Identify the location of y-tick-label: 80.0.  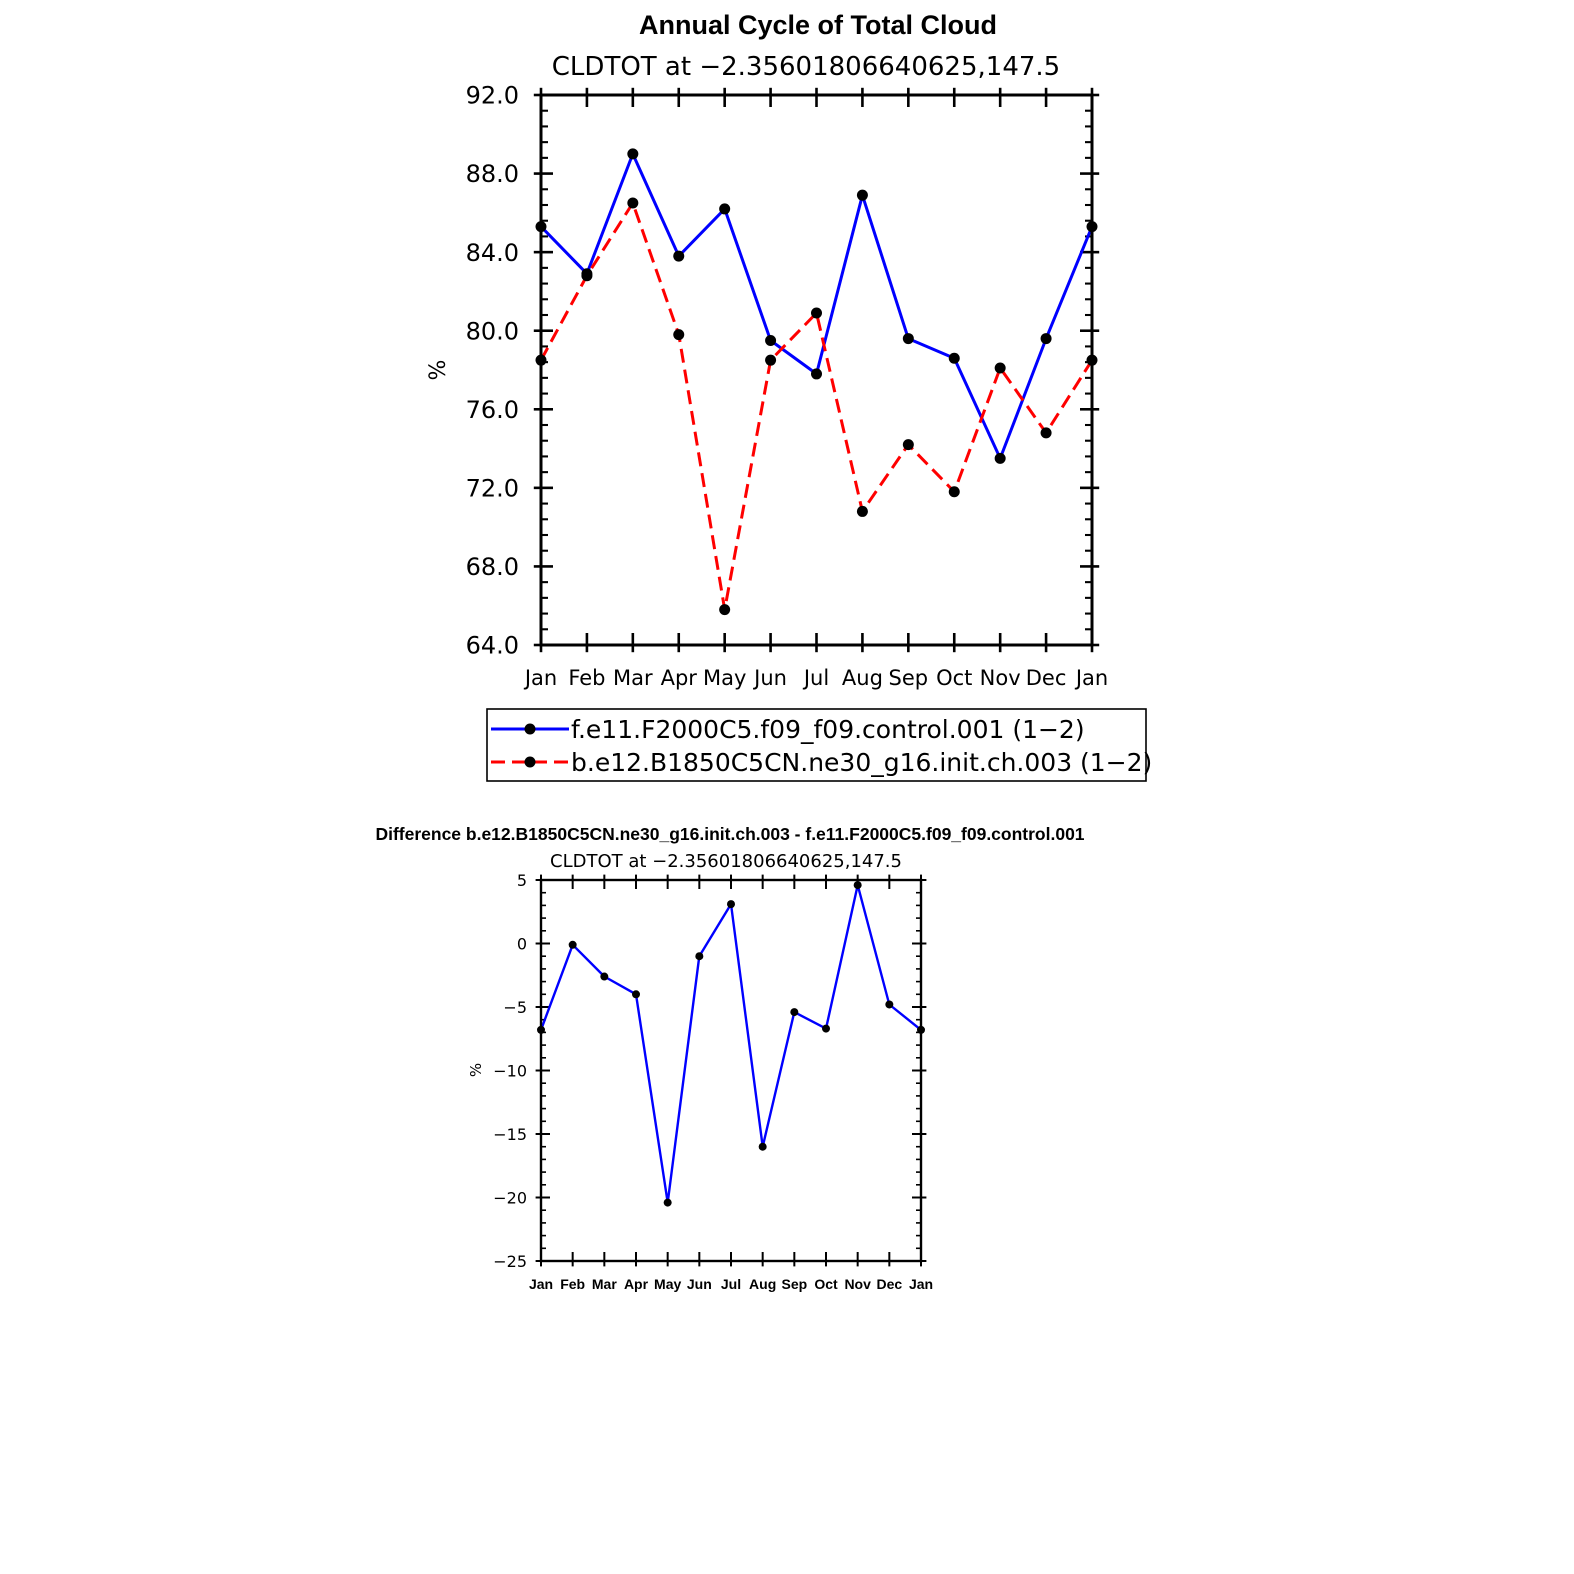
(492, 331).